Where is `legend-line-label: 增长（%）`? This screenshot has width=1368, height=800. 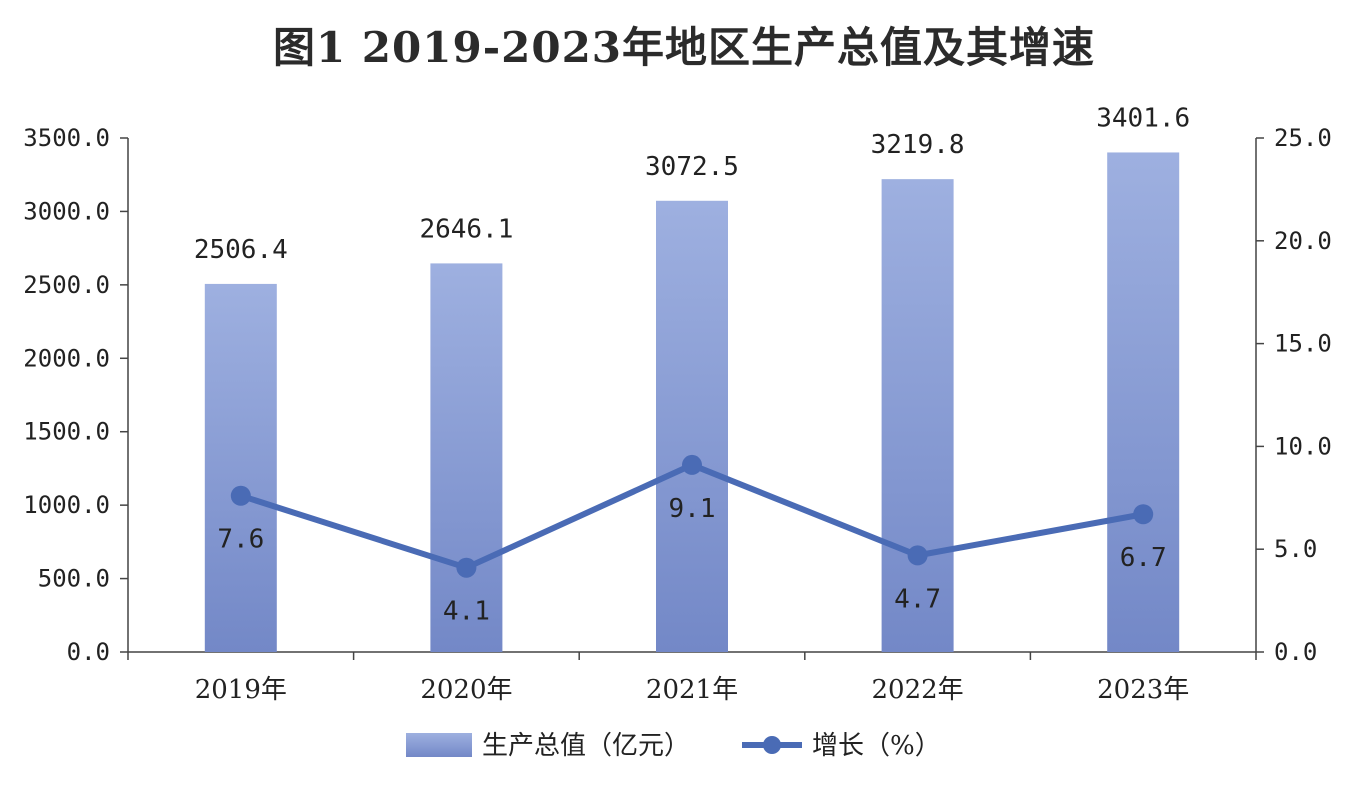
legend-line-label: 增长（%） is located at coordinates (876, 746).